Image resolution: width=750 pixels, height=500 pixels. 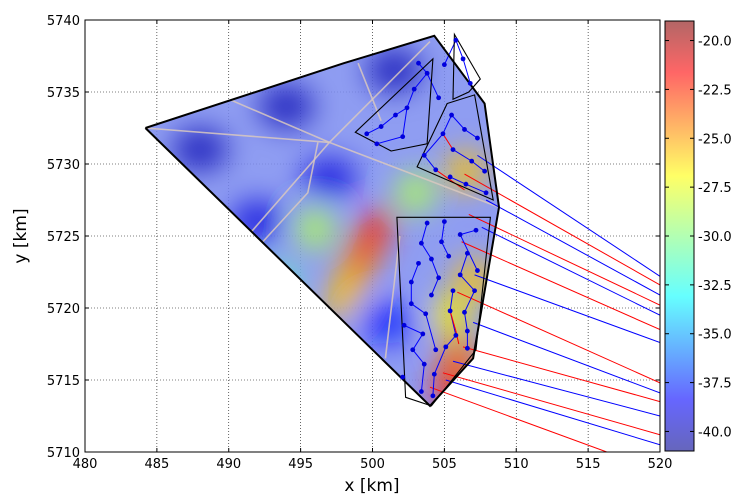 I want to click on colorbar-tick-label: -25.0, so click(x=715, y=139).